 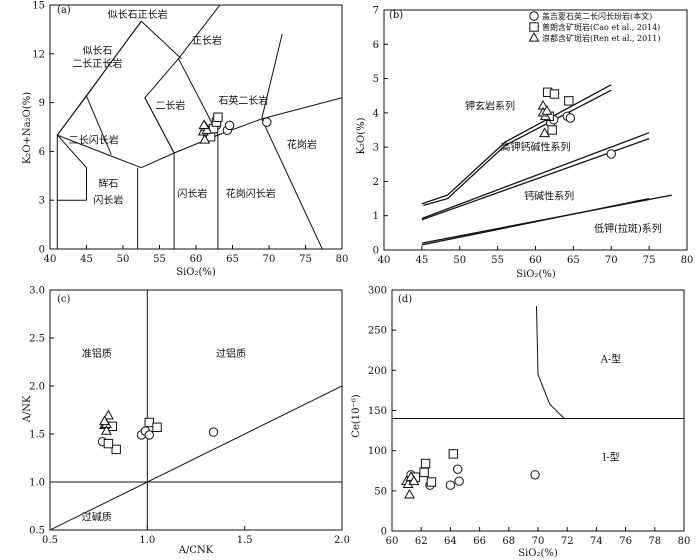 What do you see at coordinates (536, 147) in the screenshot?
I see `field-label-b-1: 高钾钙碱性系列` at bounding box center [536, 147].